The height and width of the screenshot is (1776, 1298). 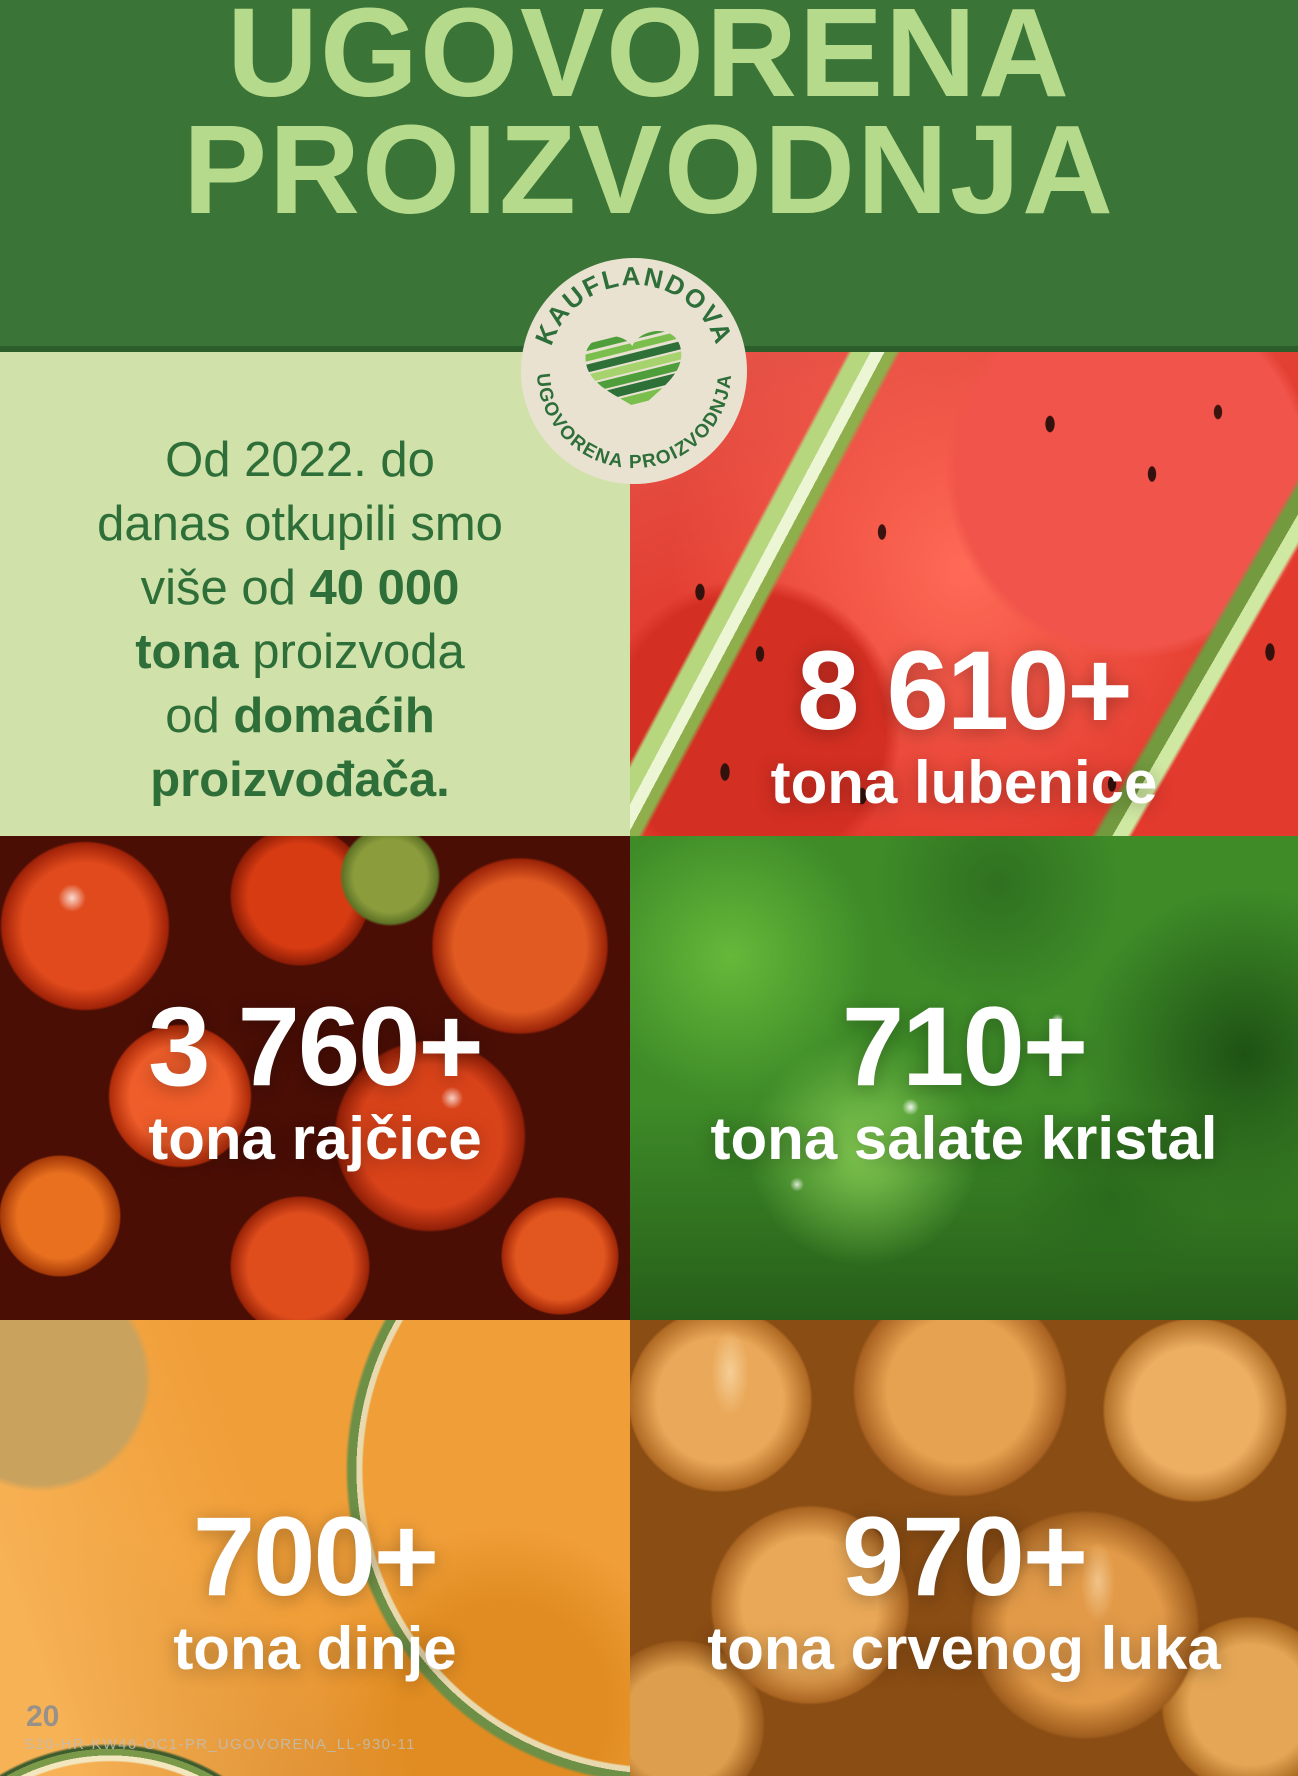 I want to click on stat-block-luk: 970+ tona crvenog luka, so click(x=964, y=1588).